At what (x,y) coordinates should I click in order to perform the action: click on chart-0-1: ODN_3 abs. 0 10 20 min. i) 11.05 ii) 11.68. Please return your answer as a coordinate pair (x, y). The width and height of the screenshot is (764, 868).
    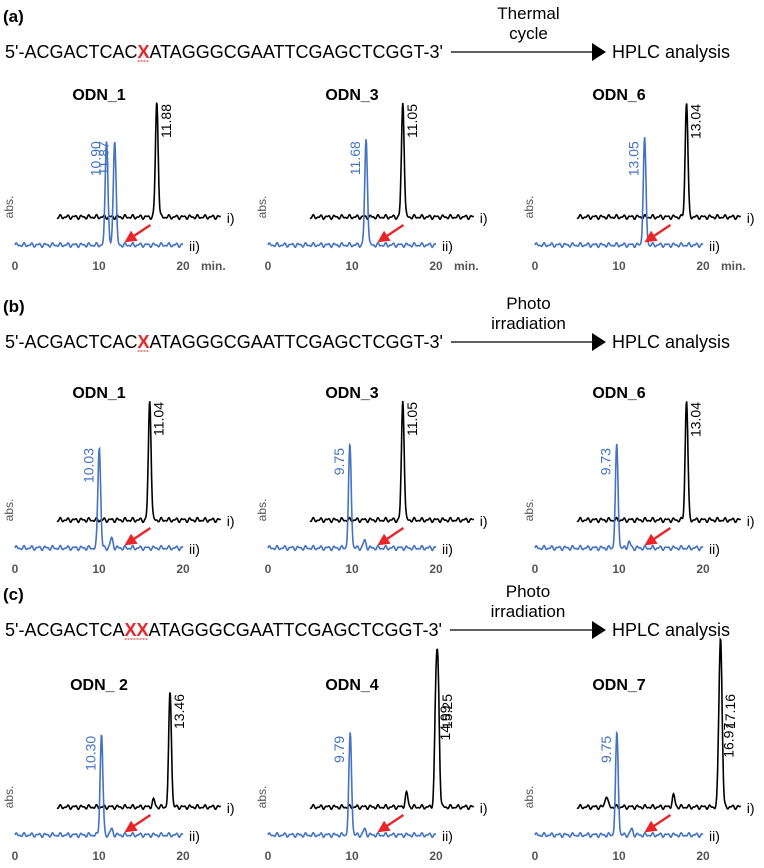
    Looking at the image, I should click on (371, 180).